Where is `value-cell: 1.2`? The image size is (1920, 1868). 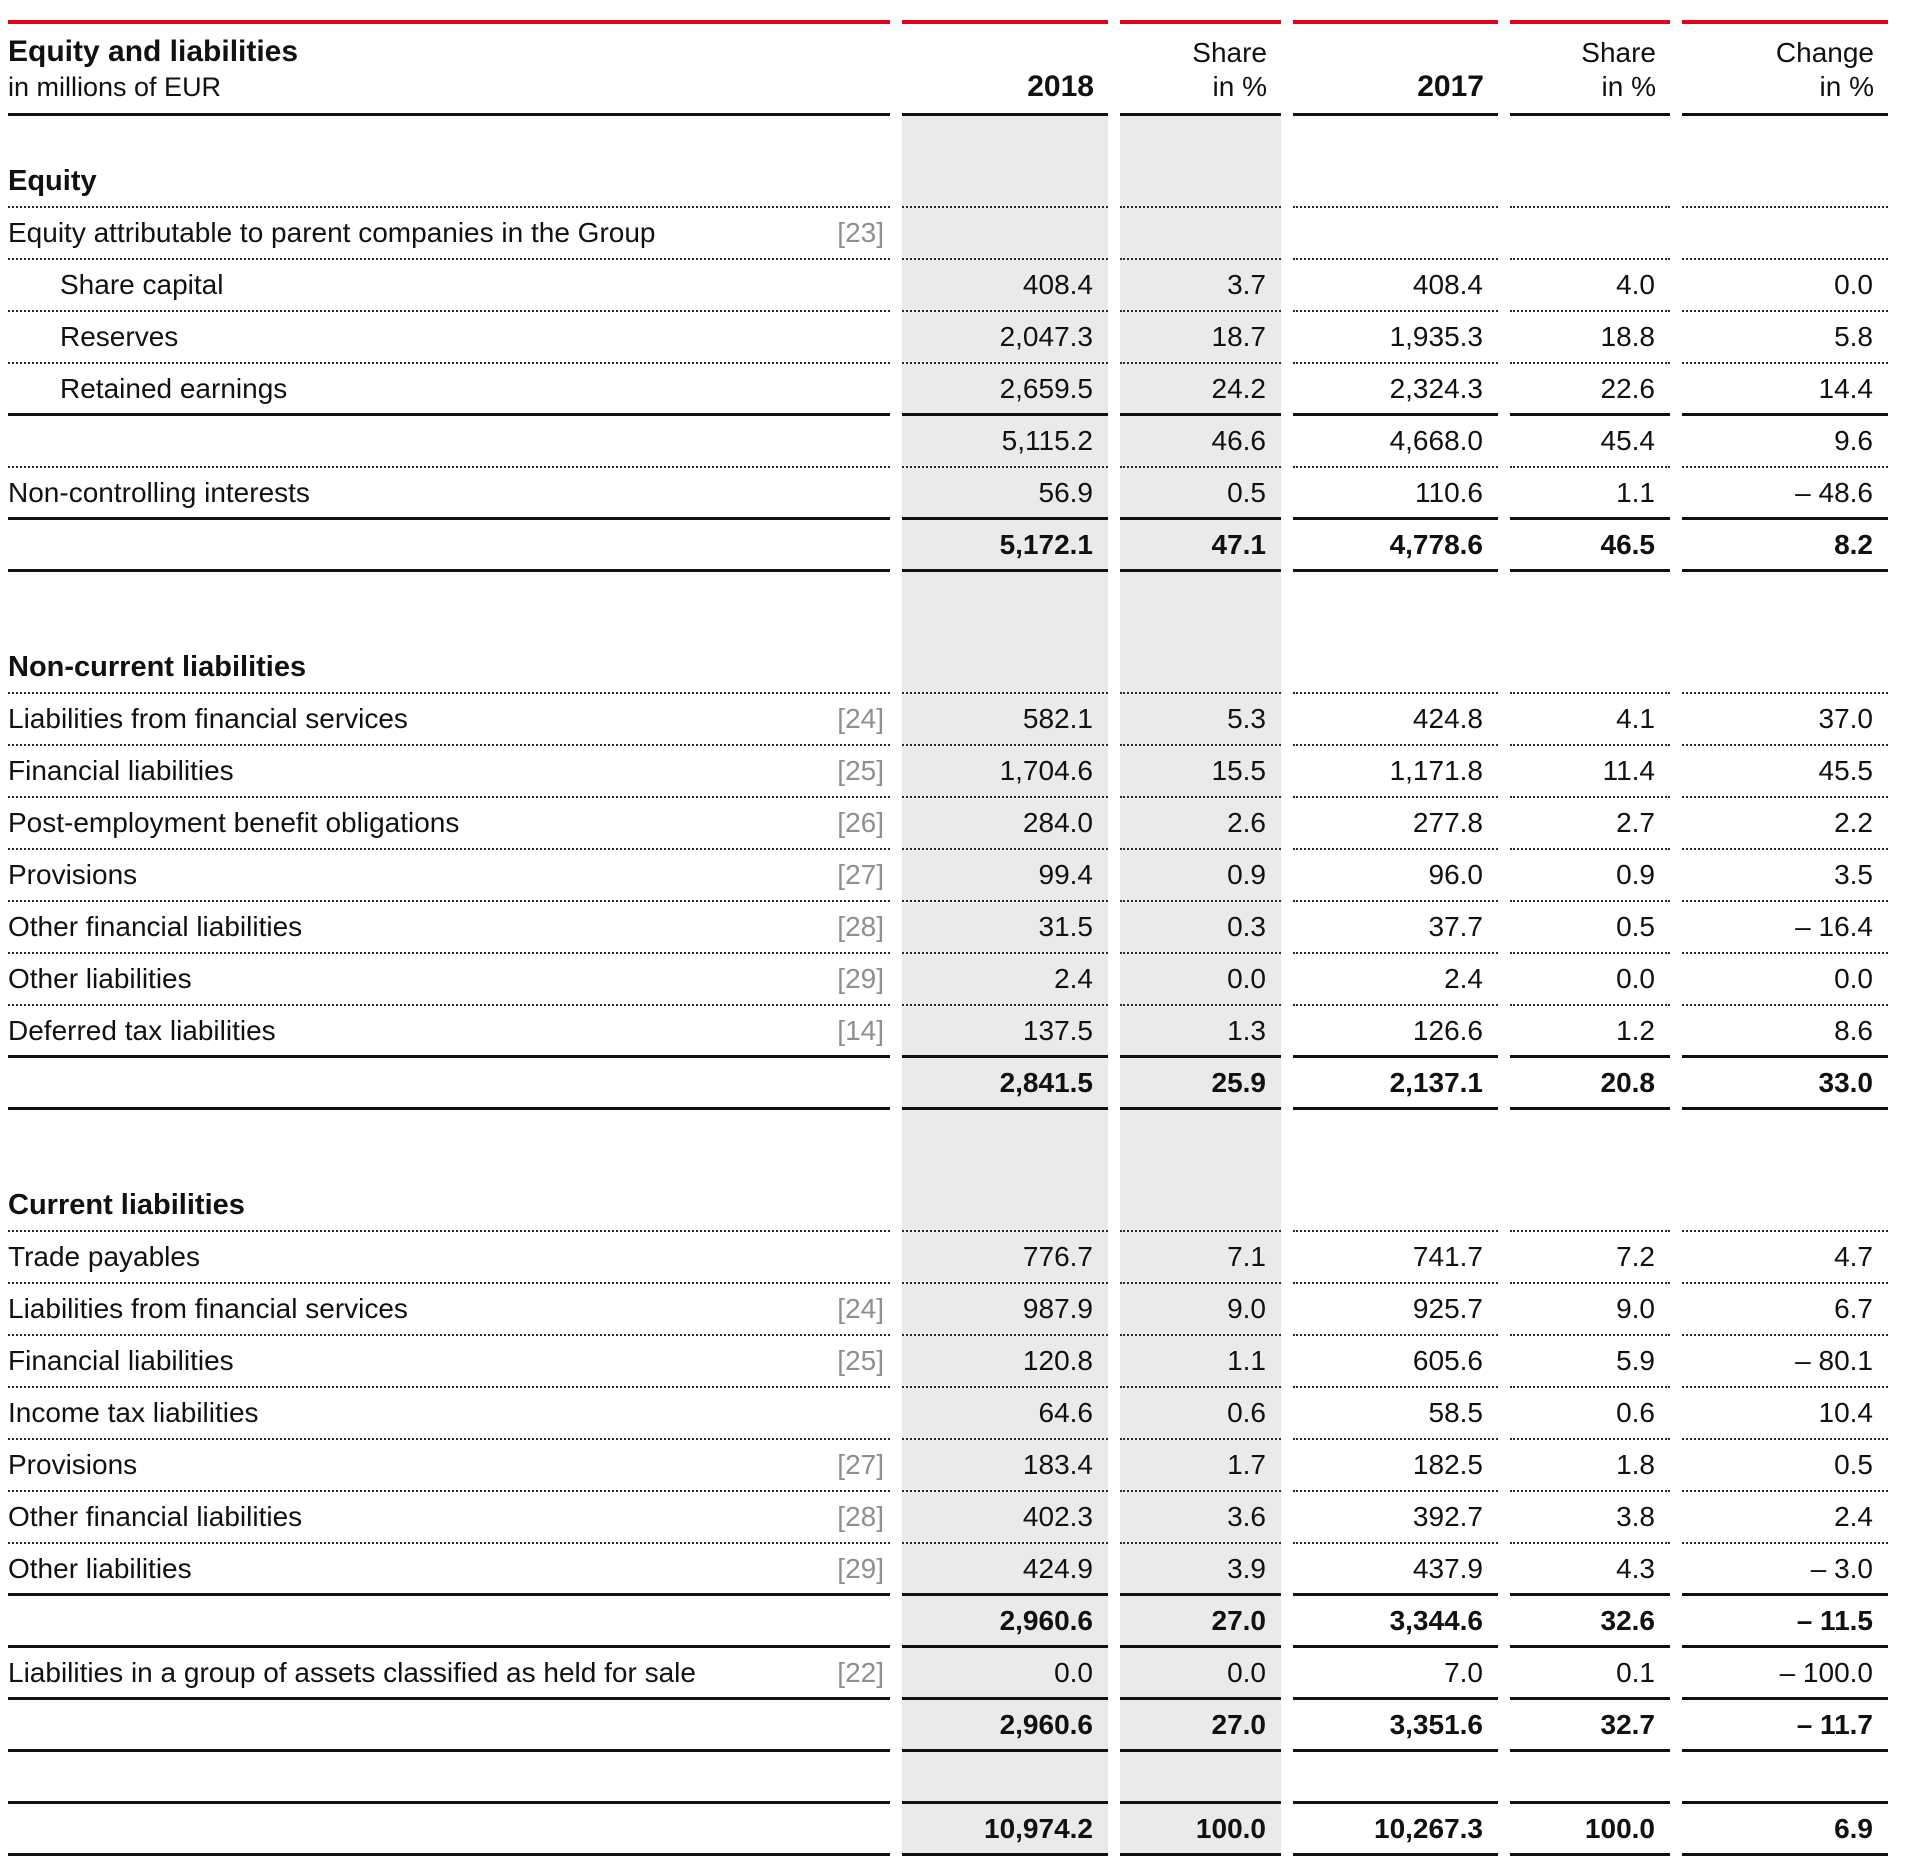 value-cell: 1.2 is located at coordinates (1590, 1032).